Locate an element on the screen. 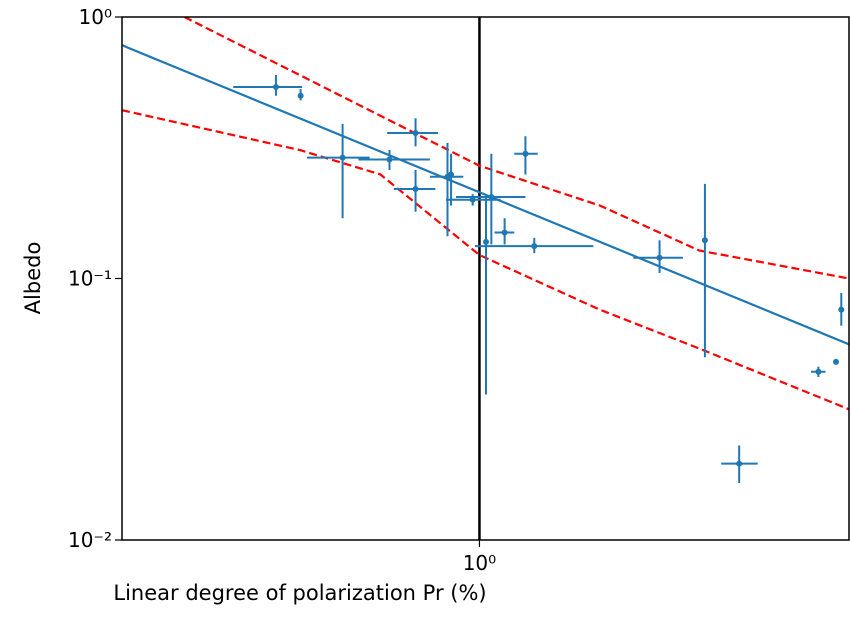  y-tick-label: 10⁻¹ is located at coordinates (90, 279).